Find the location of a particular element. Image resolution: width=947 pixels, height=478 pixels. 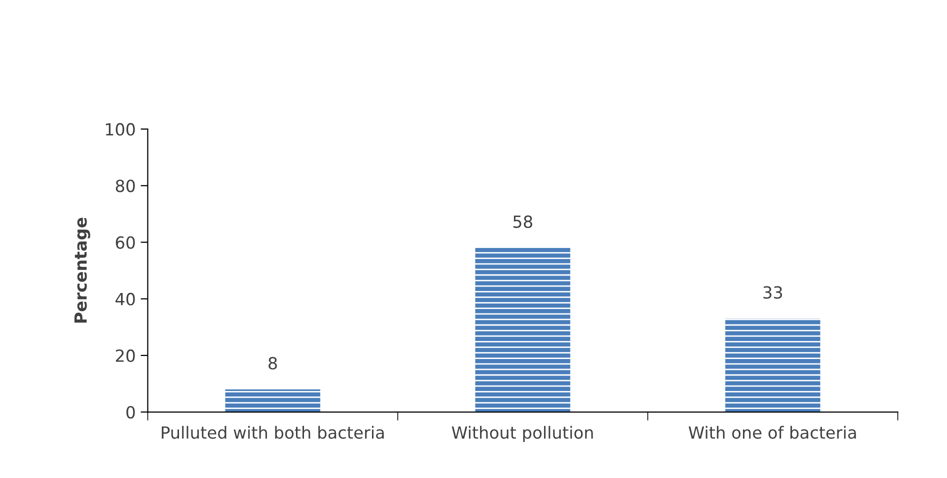

x-tick-label: Pulluted with both bacteria is located at coordinates (273, 432).